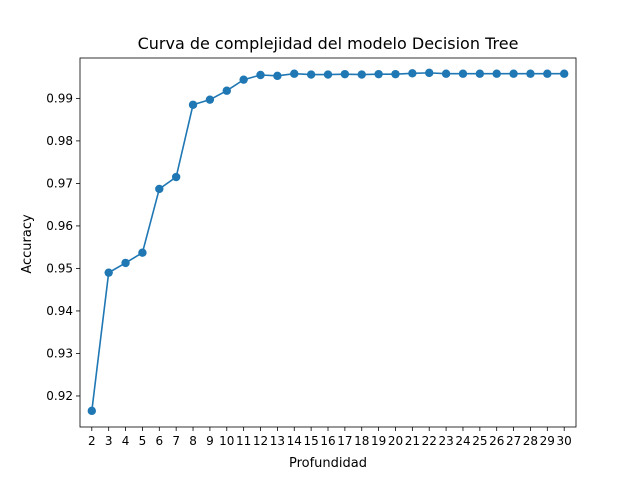  What do you see at coordinates (59, 396) in the screenshot?
I see `y-tick-label: 0.92` at bounding box center [59, 396].